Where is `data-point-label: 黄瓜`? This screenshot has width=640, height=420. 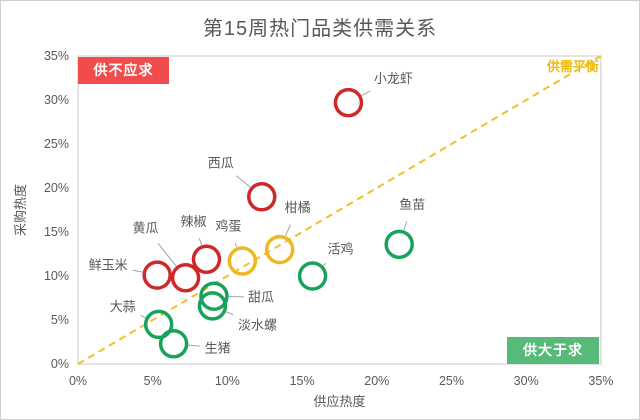
data-point-label: 黄瓜 is located at coordinates (146, 227).